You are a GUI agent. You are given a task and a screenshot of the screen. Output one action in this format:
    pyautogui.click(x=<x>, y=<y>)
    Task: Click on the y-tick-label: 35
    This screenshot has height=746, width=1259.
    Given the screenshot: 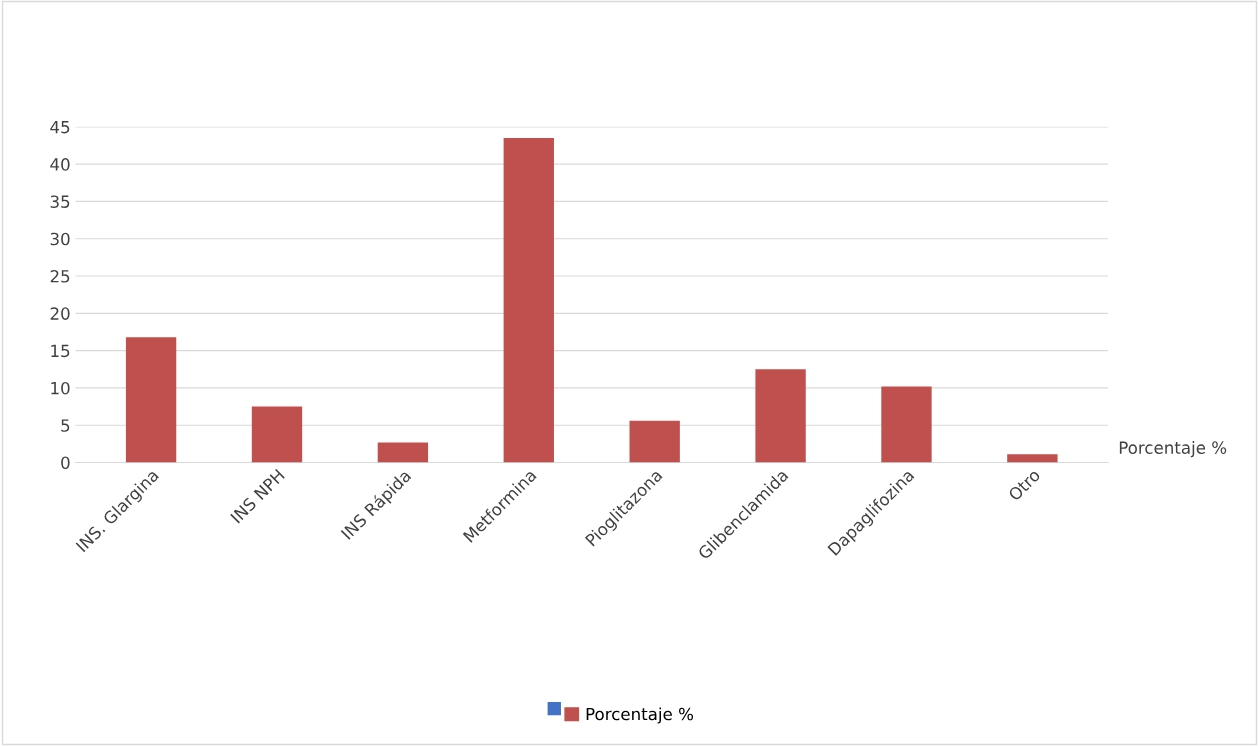 What is the action you would take?
    pyautogui.click(x=60, y=201)
    